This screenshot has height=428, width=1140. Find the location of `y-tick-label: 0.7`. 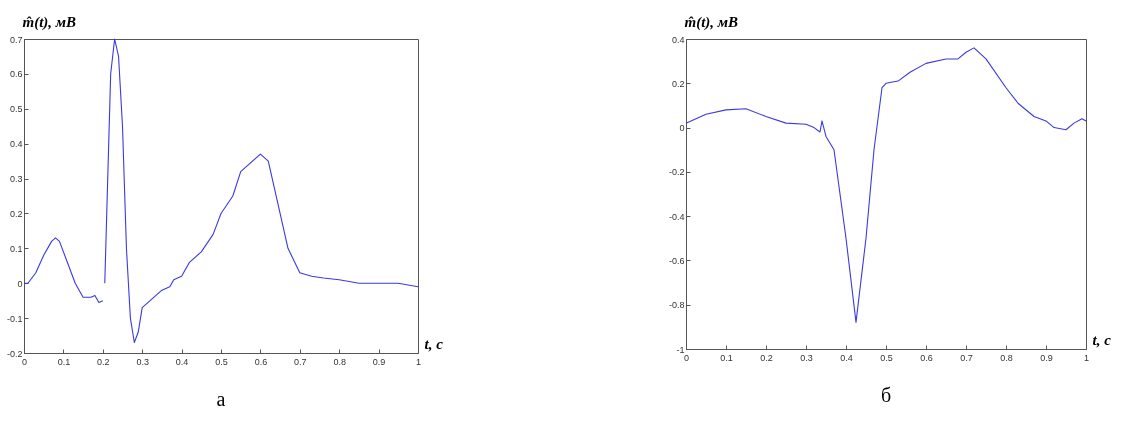

y-tick-label: 0.7 is located at coordinates (16, 39).